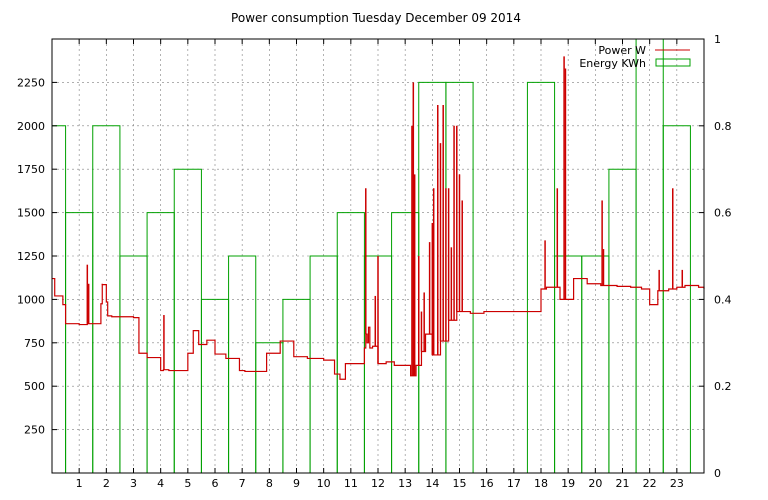 This screenshot has height=500, width=768. What do you see at coordinates (34, 386) in the screenshot?
I see `y-tick-label: 500` at bounding box center [34, 386].